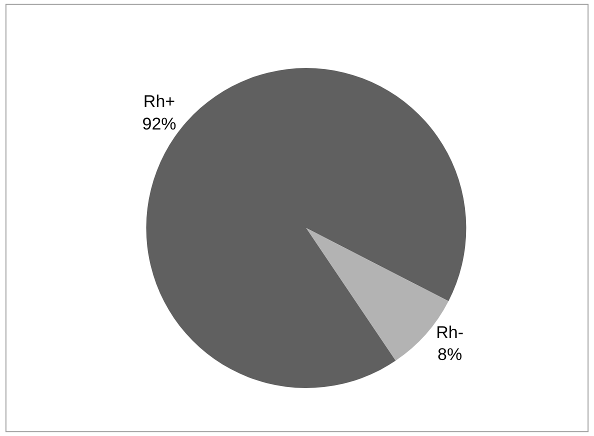 The image size is (594, 436). I want to click on slice-label: Rh-, so click(450, 332).